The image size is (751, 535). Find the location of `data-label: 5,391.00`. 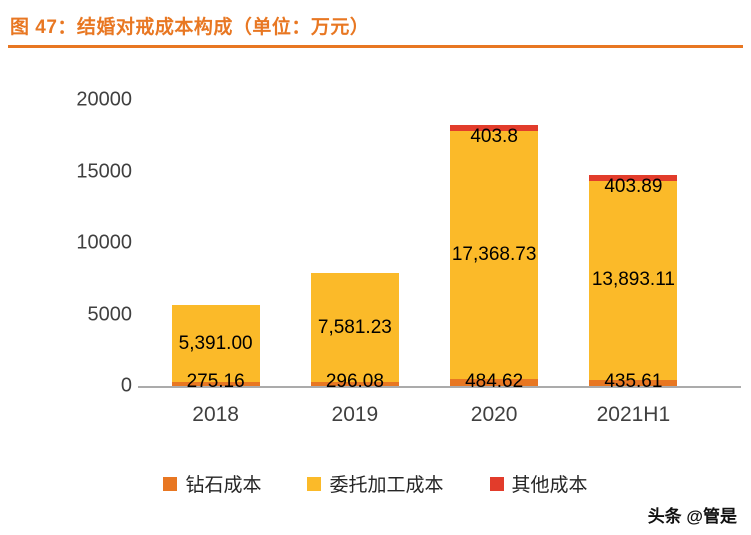

data-label: 5,391.00 is located at coordinates (215, 343).